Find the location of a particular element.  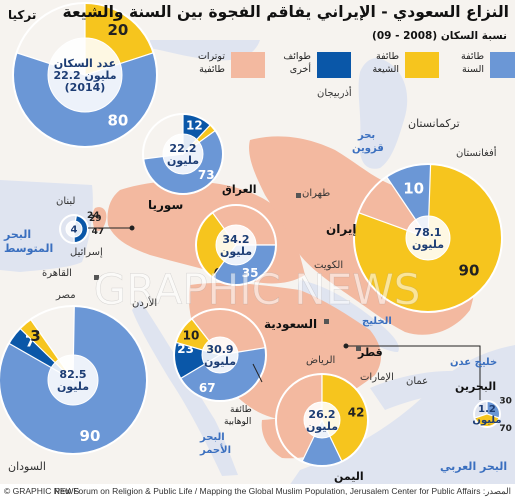

tension-region-lebanon is located at coordinates (99, 219).